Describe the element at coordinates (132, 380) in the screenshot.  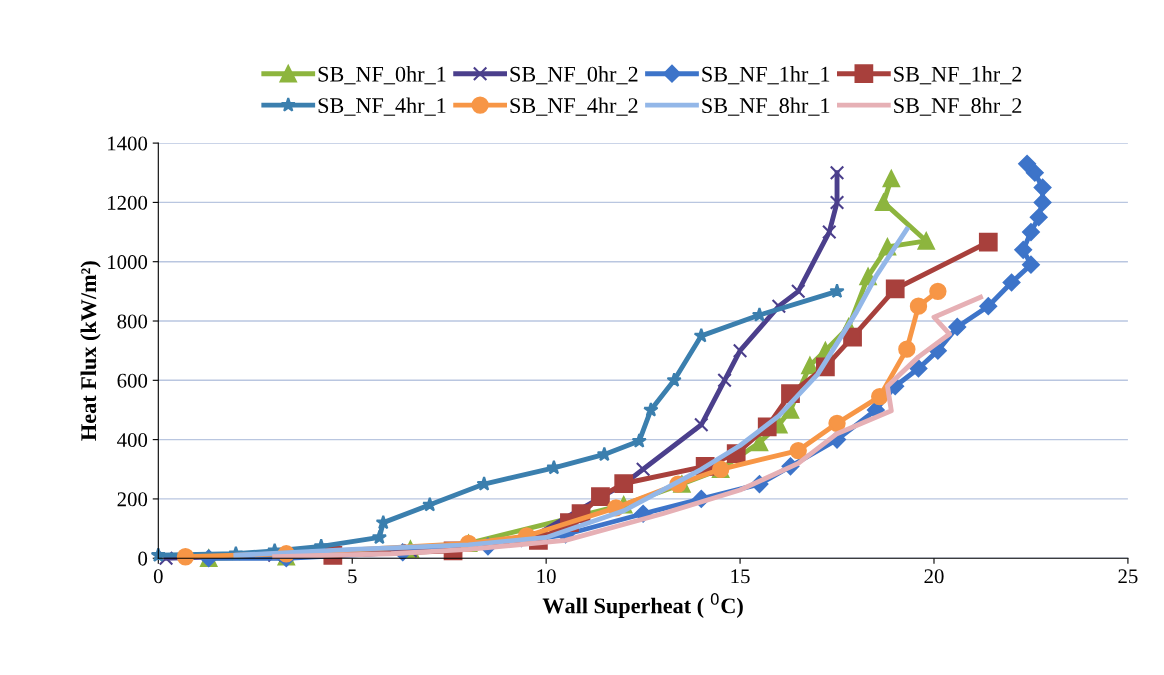
I see `y-tick-label: 600` at that location.